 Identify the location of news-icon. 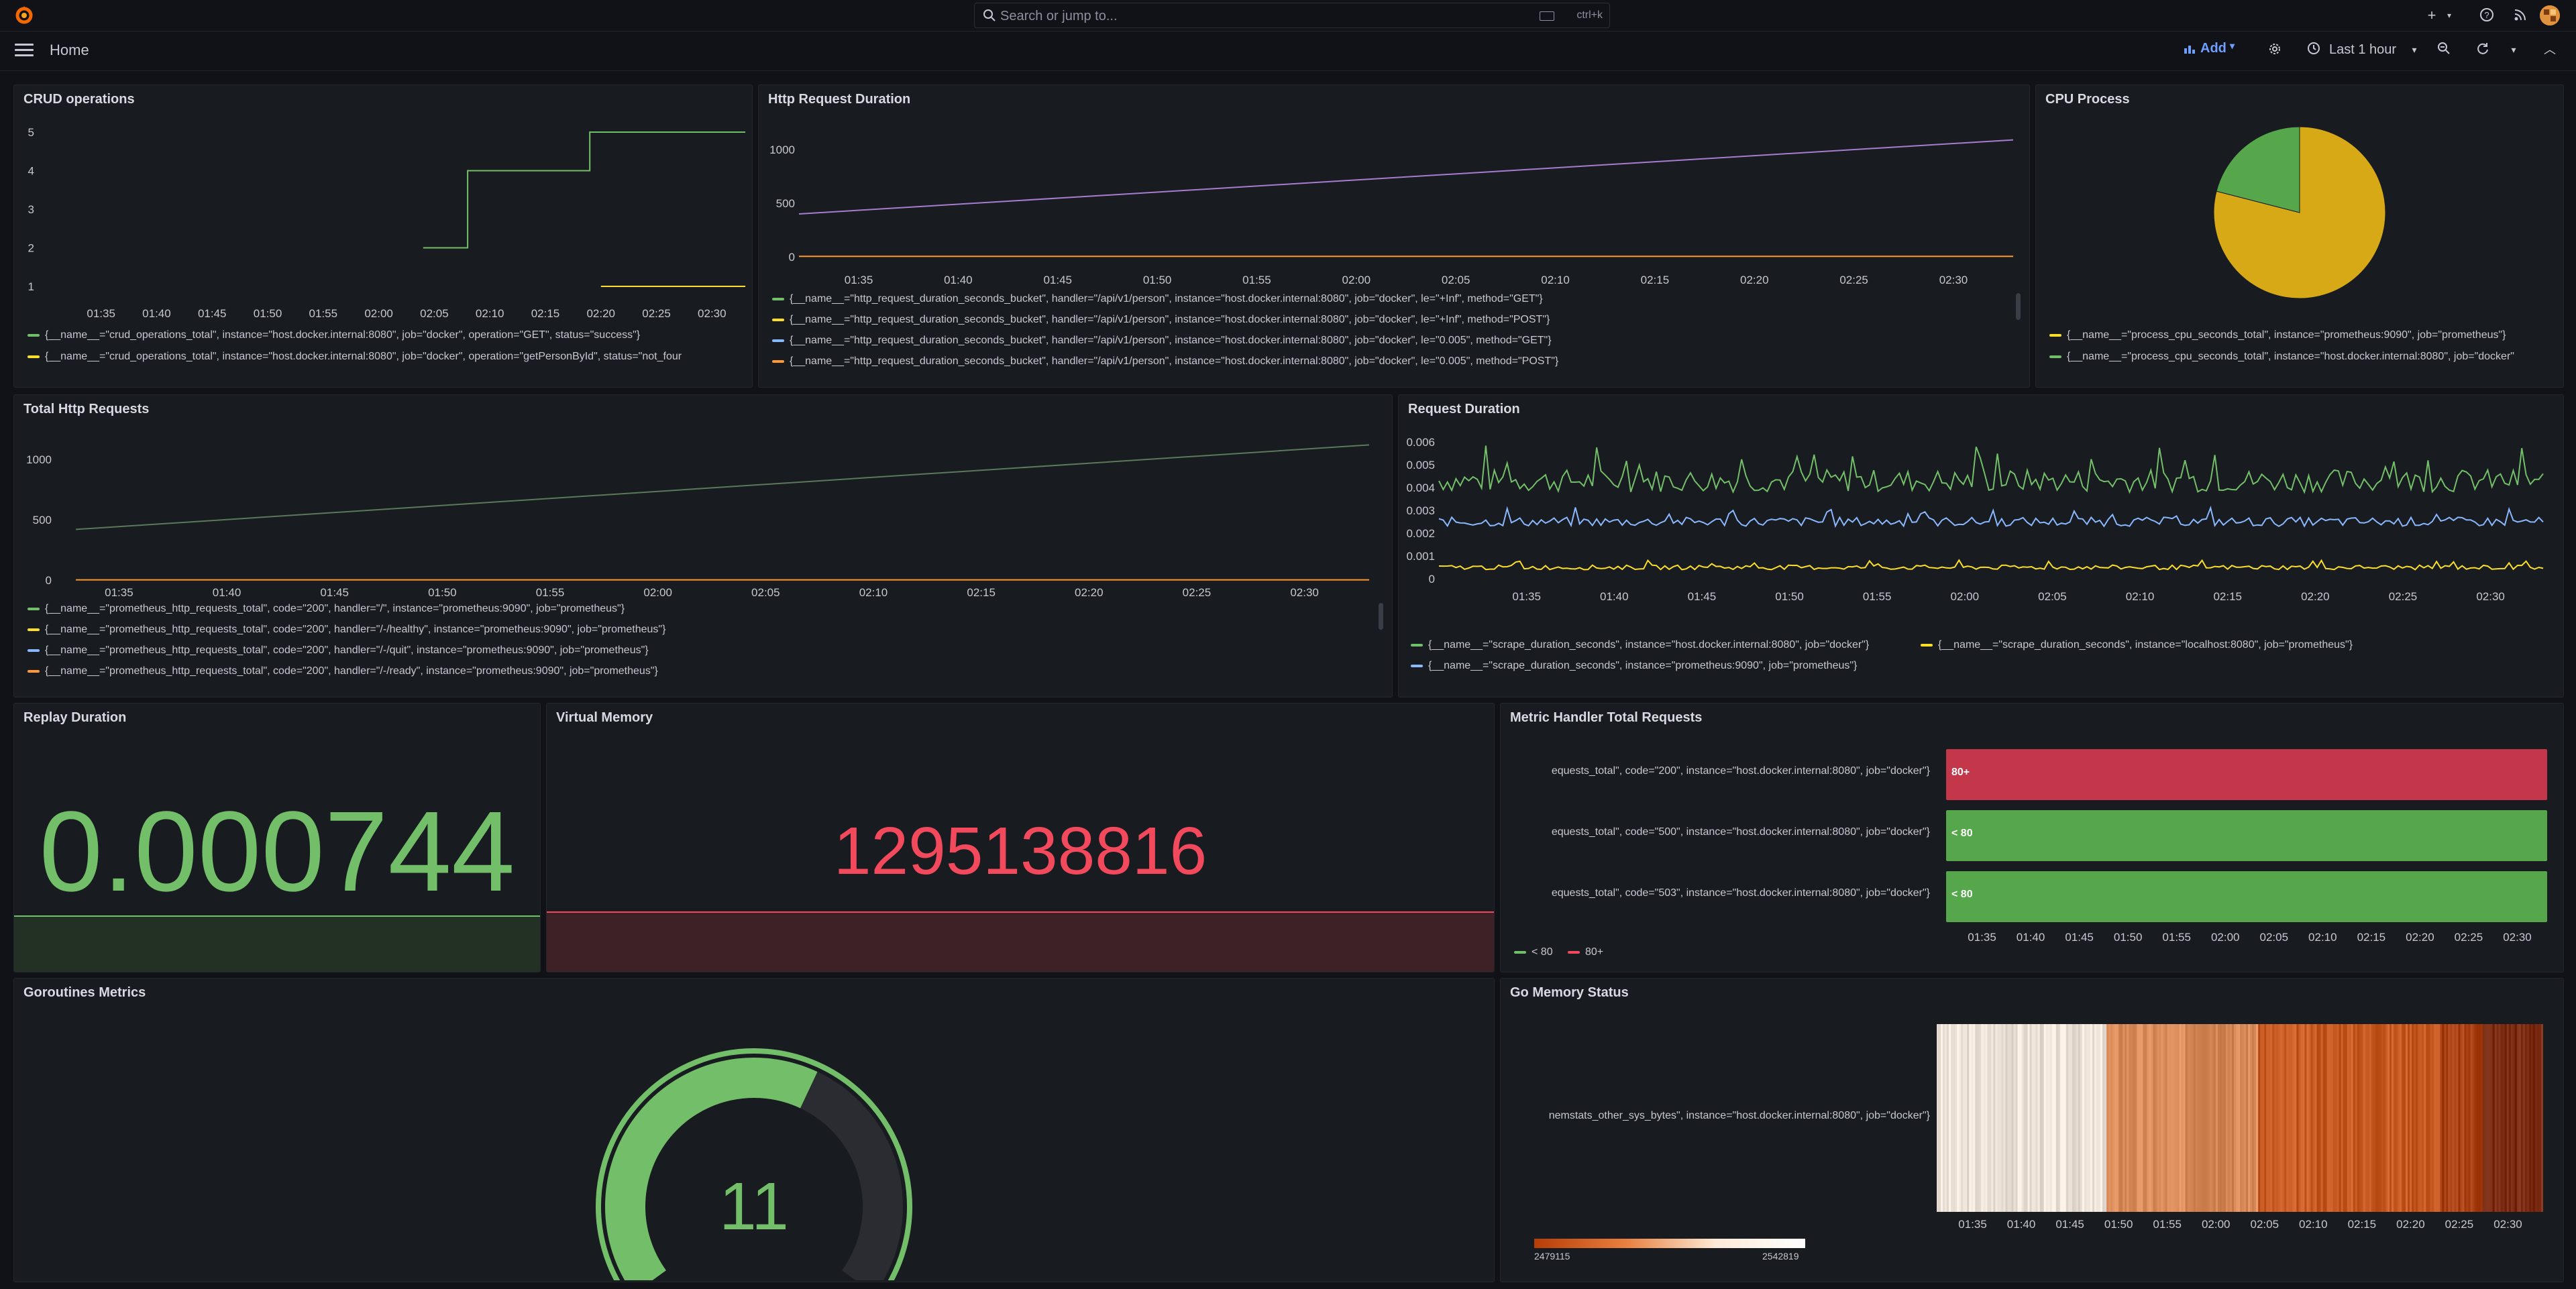
(2520, 16).